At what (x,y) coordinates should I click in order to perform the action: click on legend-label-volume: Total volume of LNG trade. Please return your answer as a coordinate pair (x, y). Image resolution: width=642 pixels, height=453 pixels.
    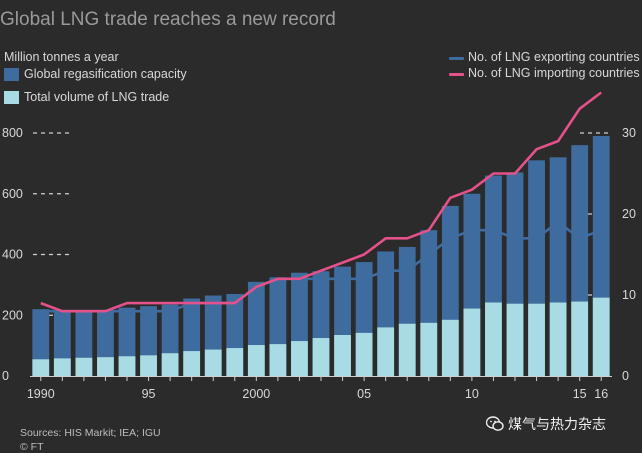
    Looking at the image, I should click on (97, 97).